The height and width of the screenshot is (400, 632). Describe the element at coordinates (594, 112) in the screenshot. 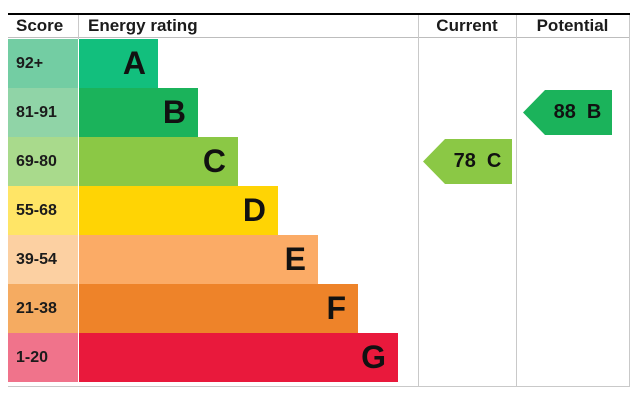

I see `potential-rating-letter: B` at that location.